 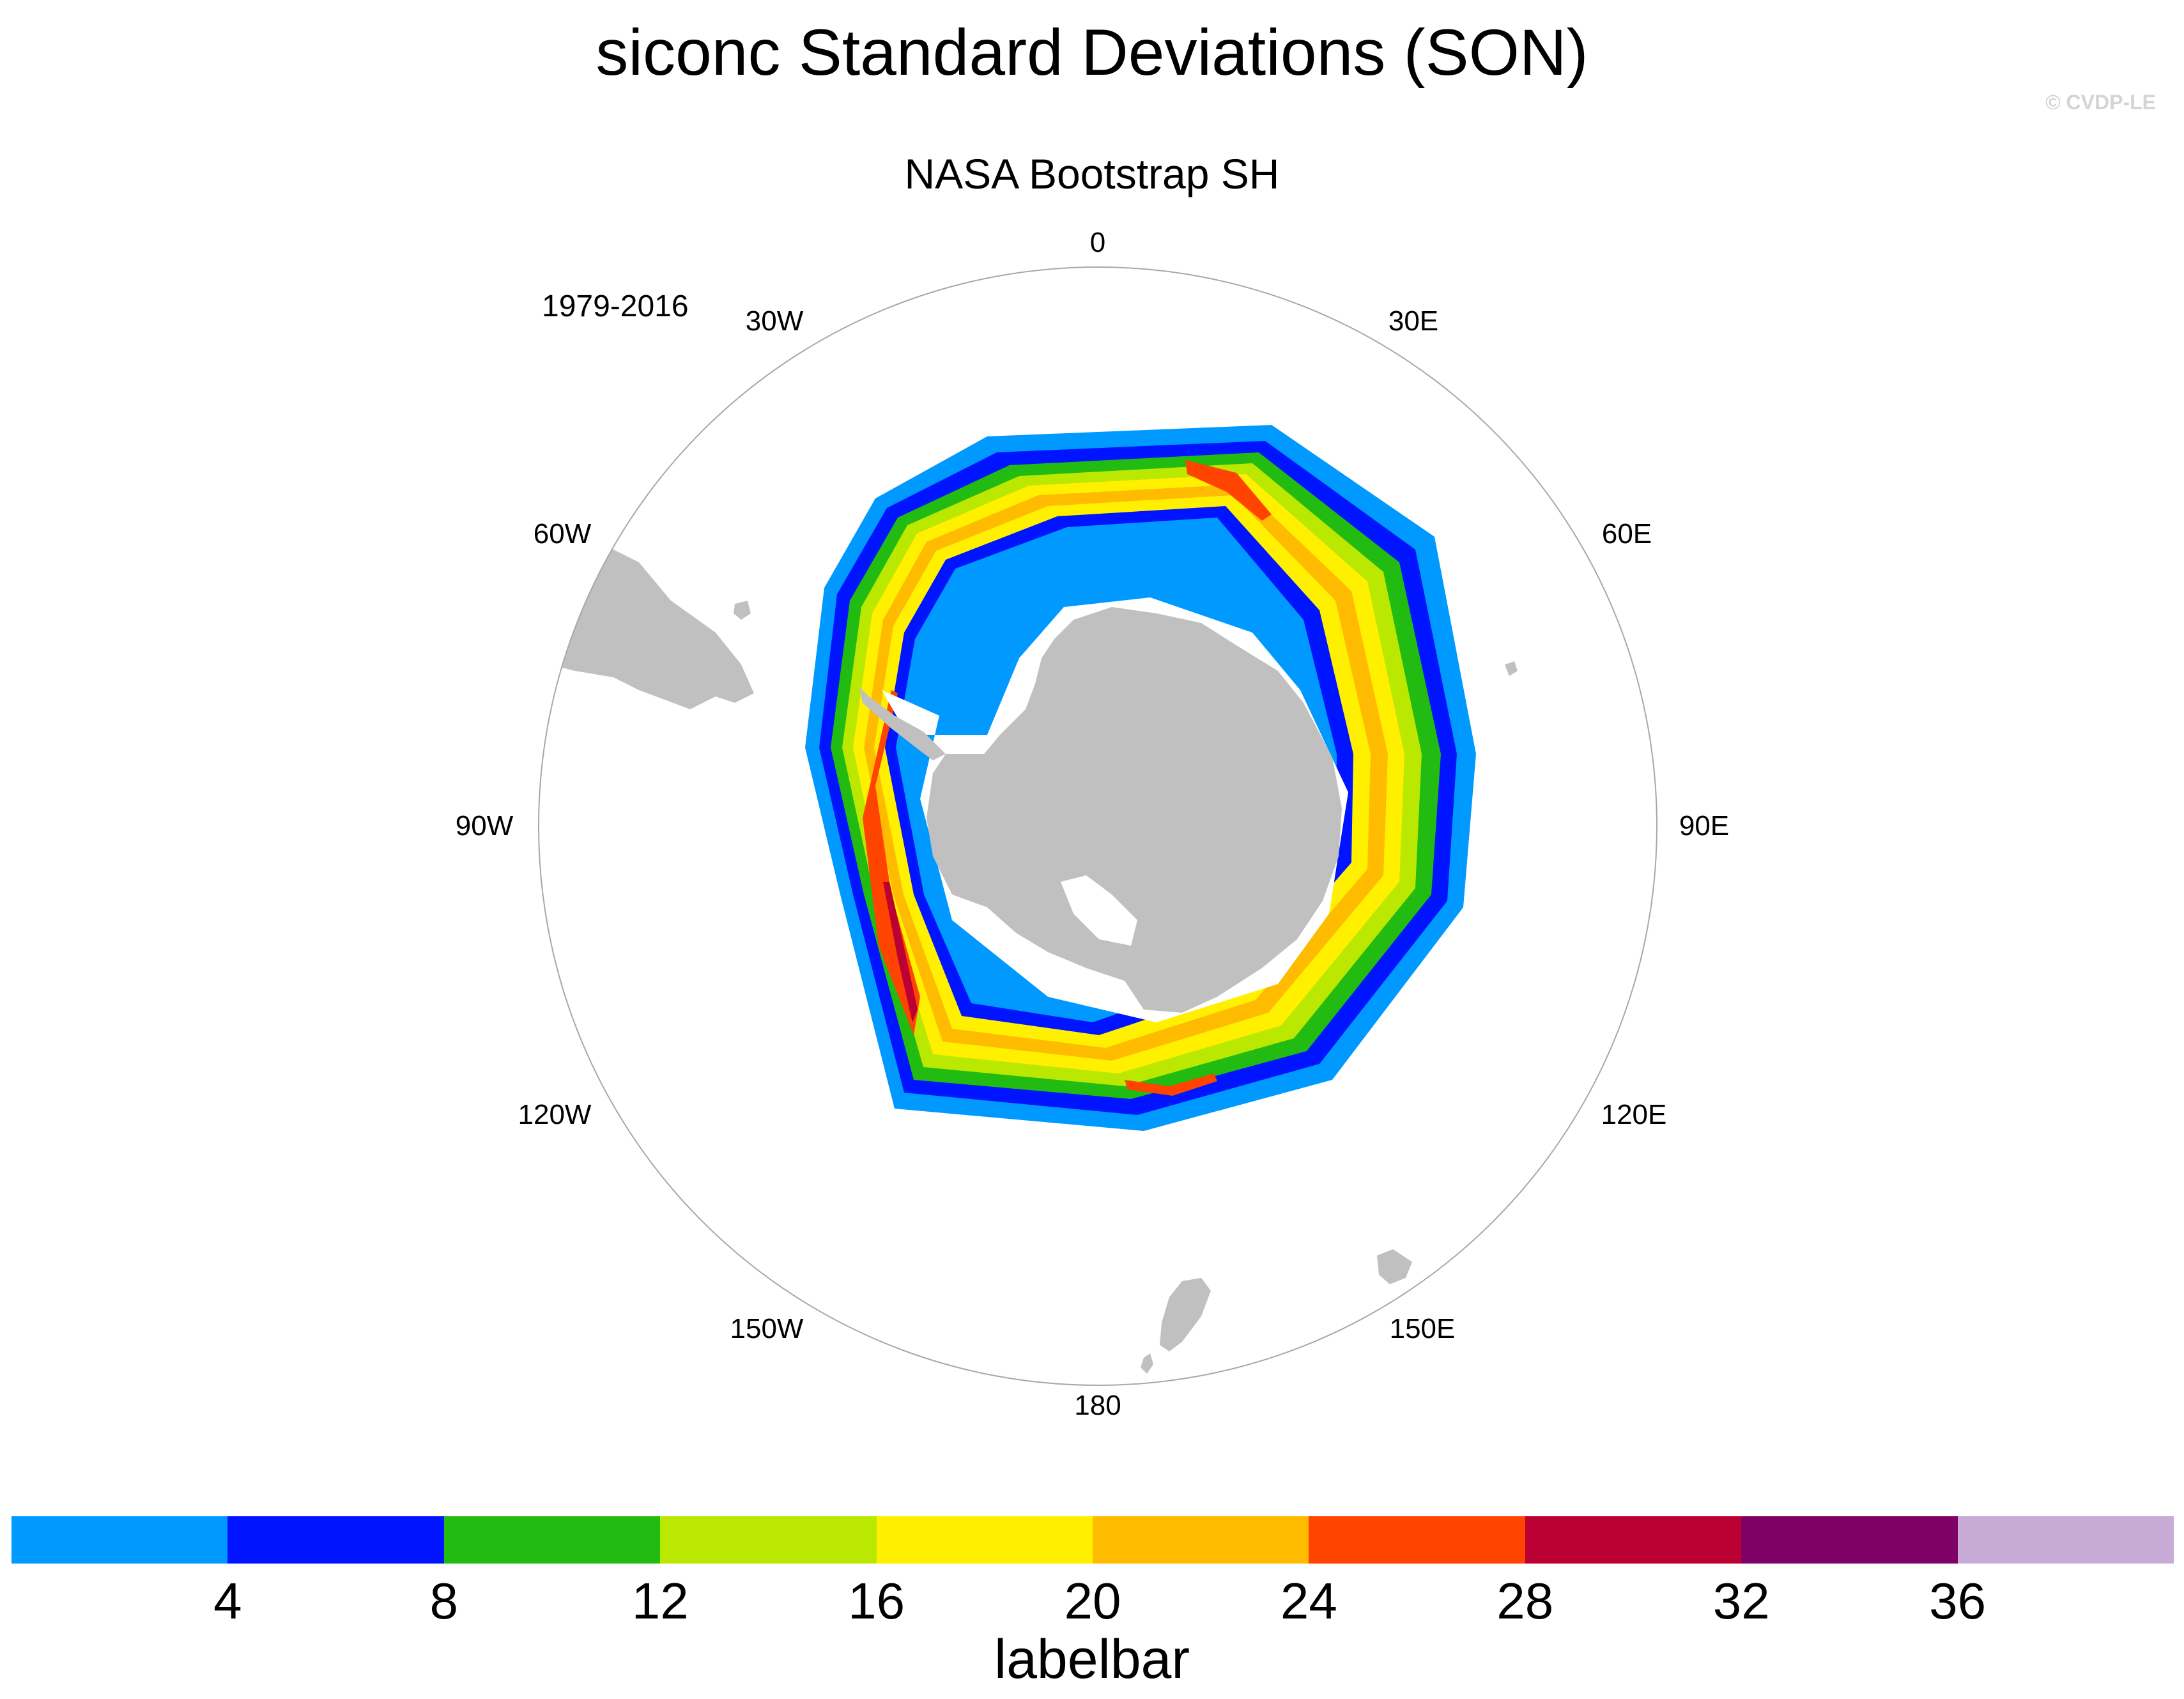 I want to click on colorbar-tick-label: 12, so click(x=660, y=1600).